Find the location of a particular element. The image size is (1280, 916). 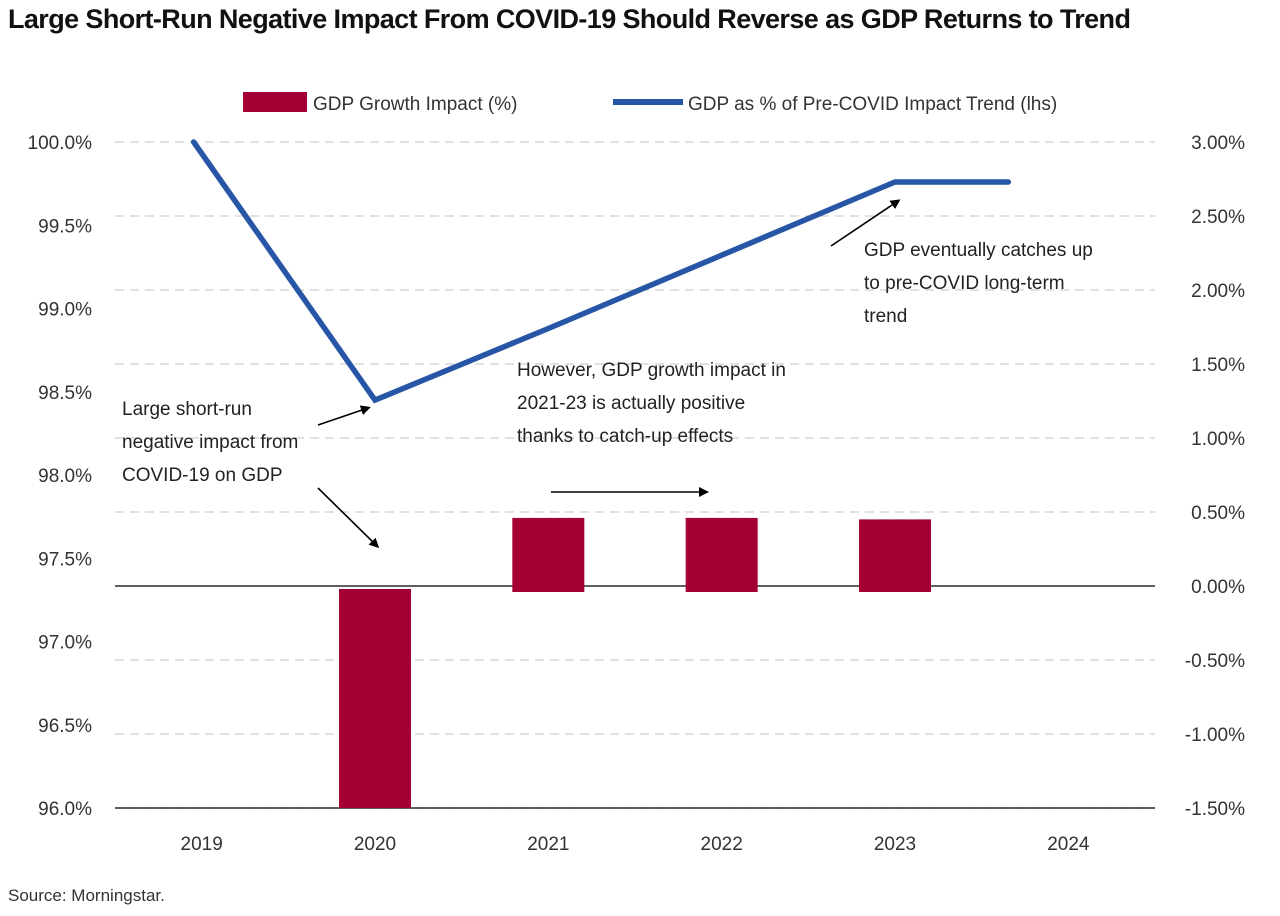

left-tick-label: 99.0% is located at coordinates (65, 310).